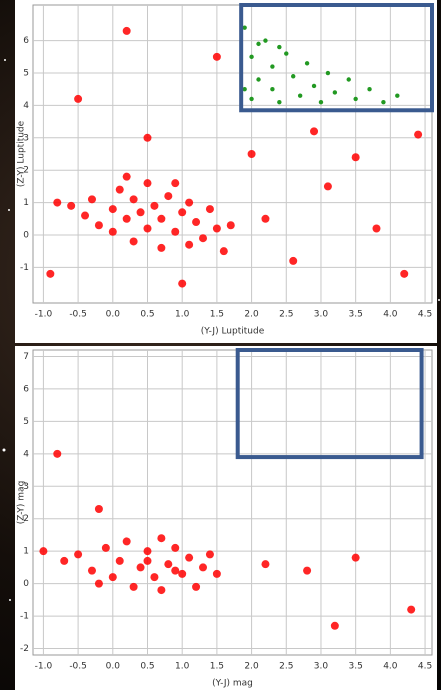 This screenshot has height=690, width=441. What do you see at coordinates (22, 503) in the screenshot?
I see `y-axis-title: (Z-Y) mag` at bounding box center [22, 503].